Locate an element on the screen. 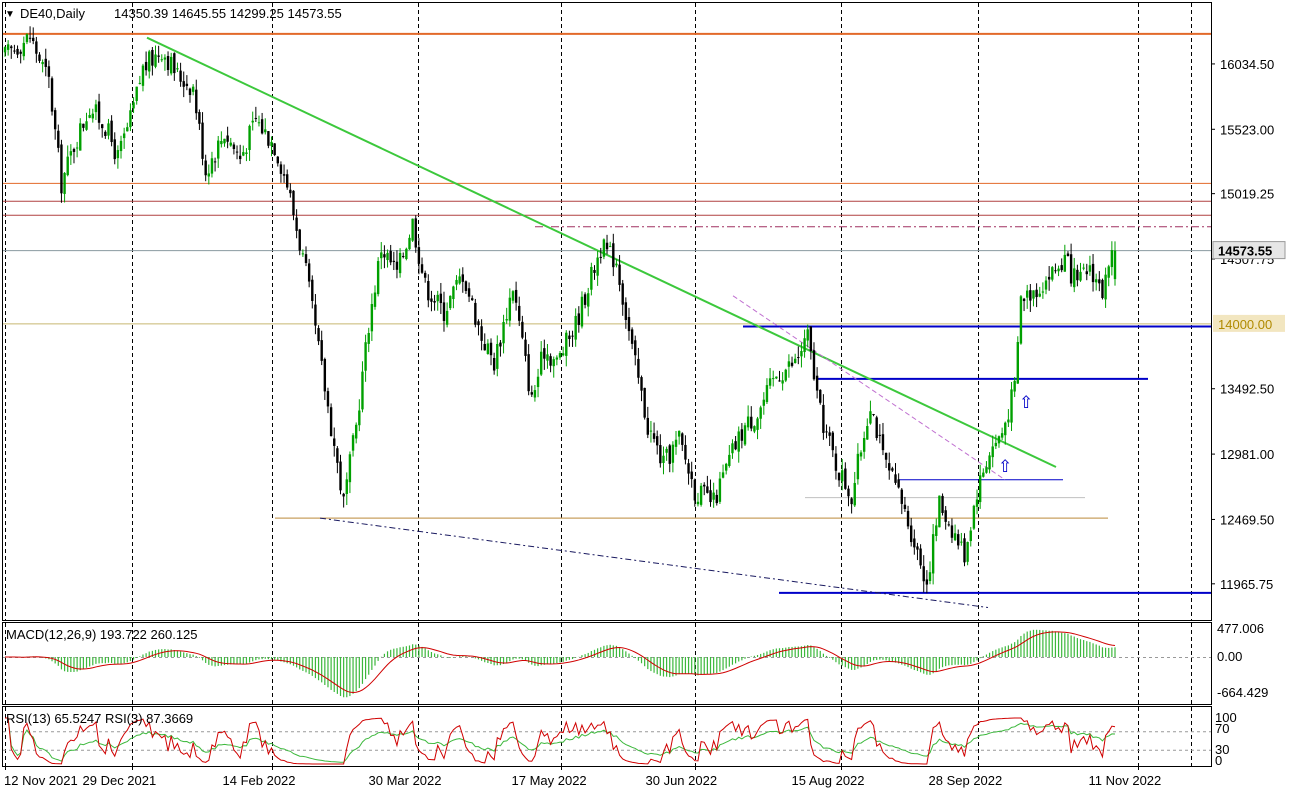 The image size is (1292, 800). price-label: 12981.00 is located at coordinates (1247, 454).